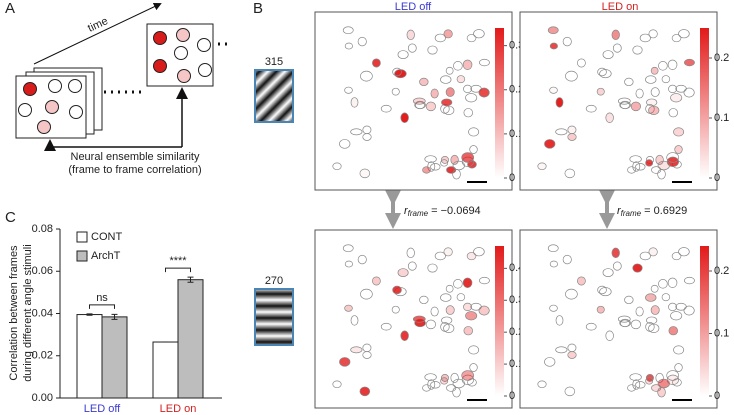 This screenshot has width=734, height=415. Describe the element at coordinates (512, 396) in the screenshot. I see `colorbar-tick-label: 0` at that location.